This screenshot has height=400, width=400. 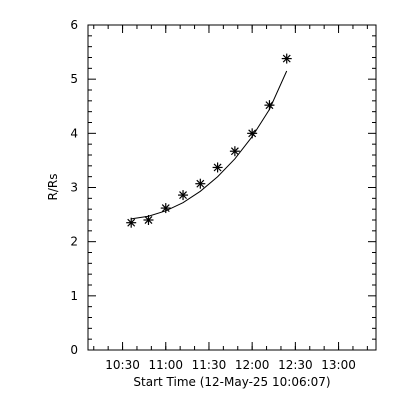 I want to click on x-tick-label: 11:00, so click(x=165, y=365).